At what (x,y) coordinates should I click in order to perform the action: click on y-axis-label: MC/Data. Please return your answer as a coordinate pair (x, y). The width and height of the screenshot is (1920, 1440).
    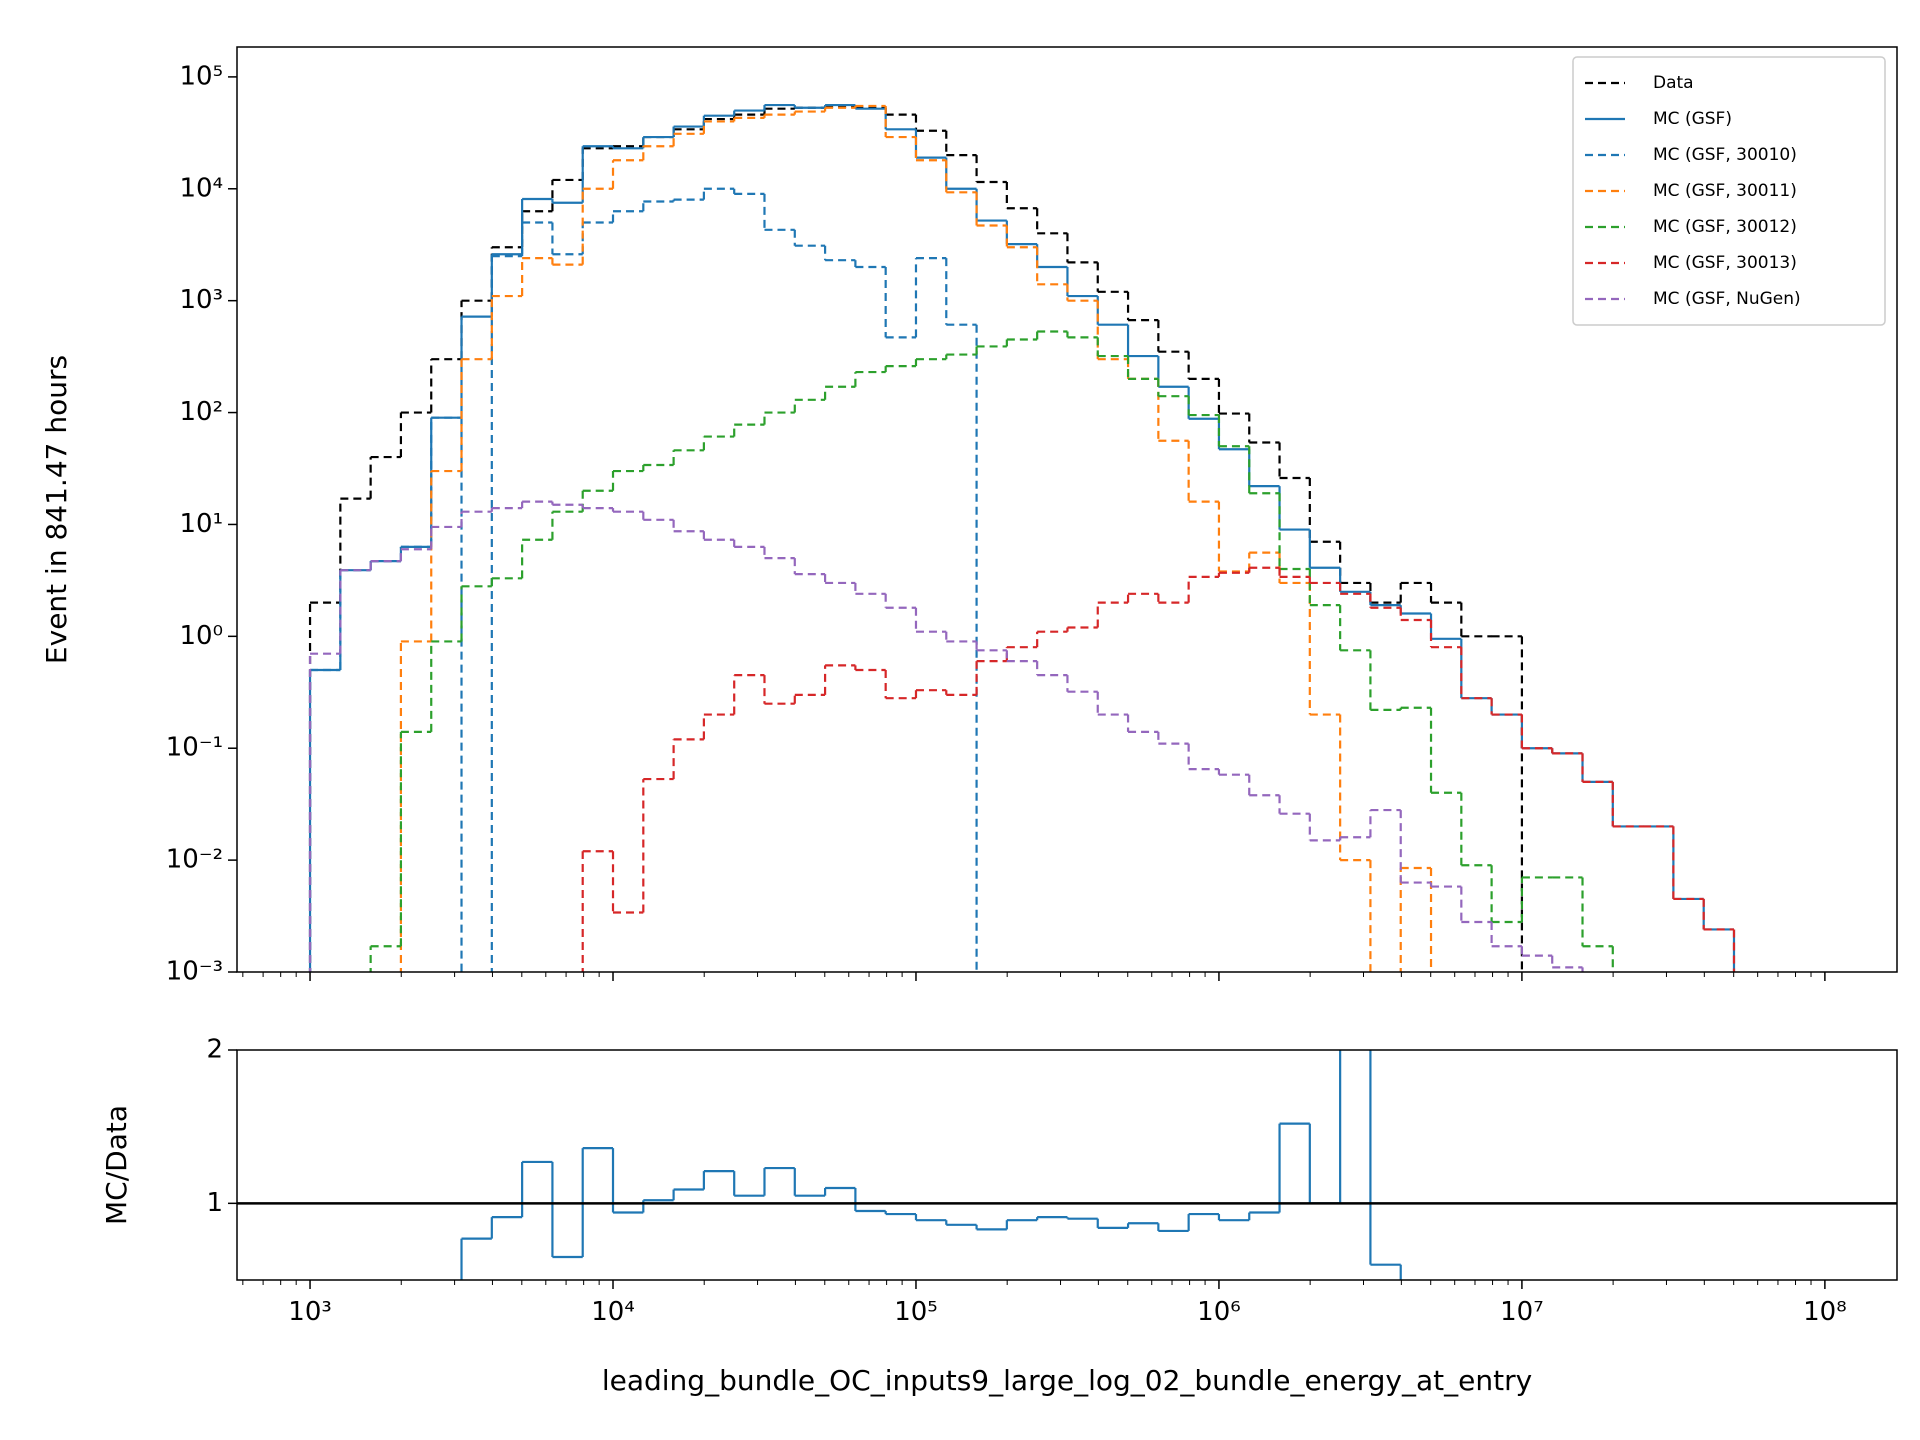
    Looking at the image, I should click on (116, 1165).